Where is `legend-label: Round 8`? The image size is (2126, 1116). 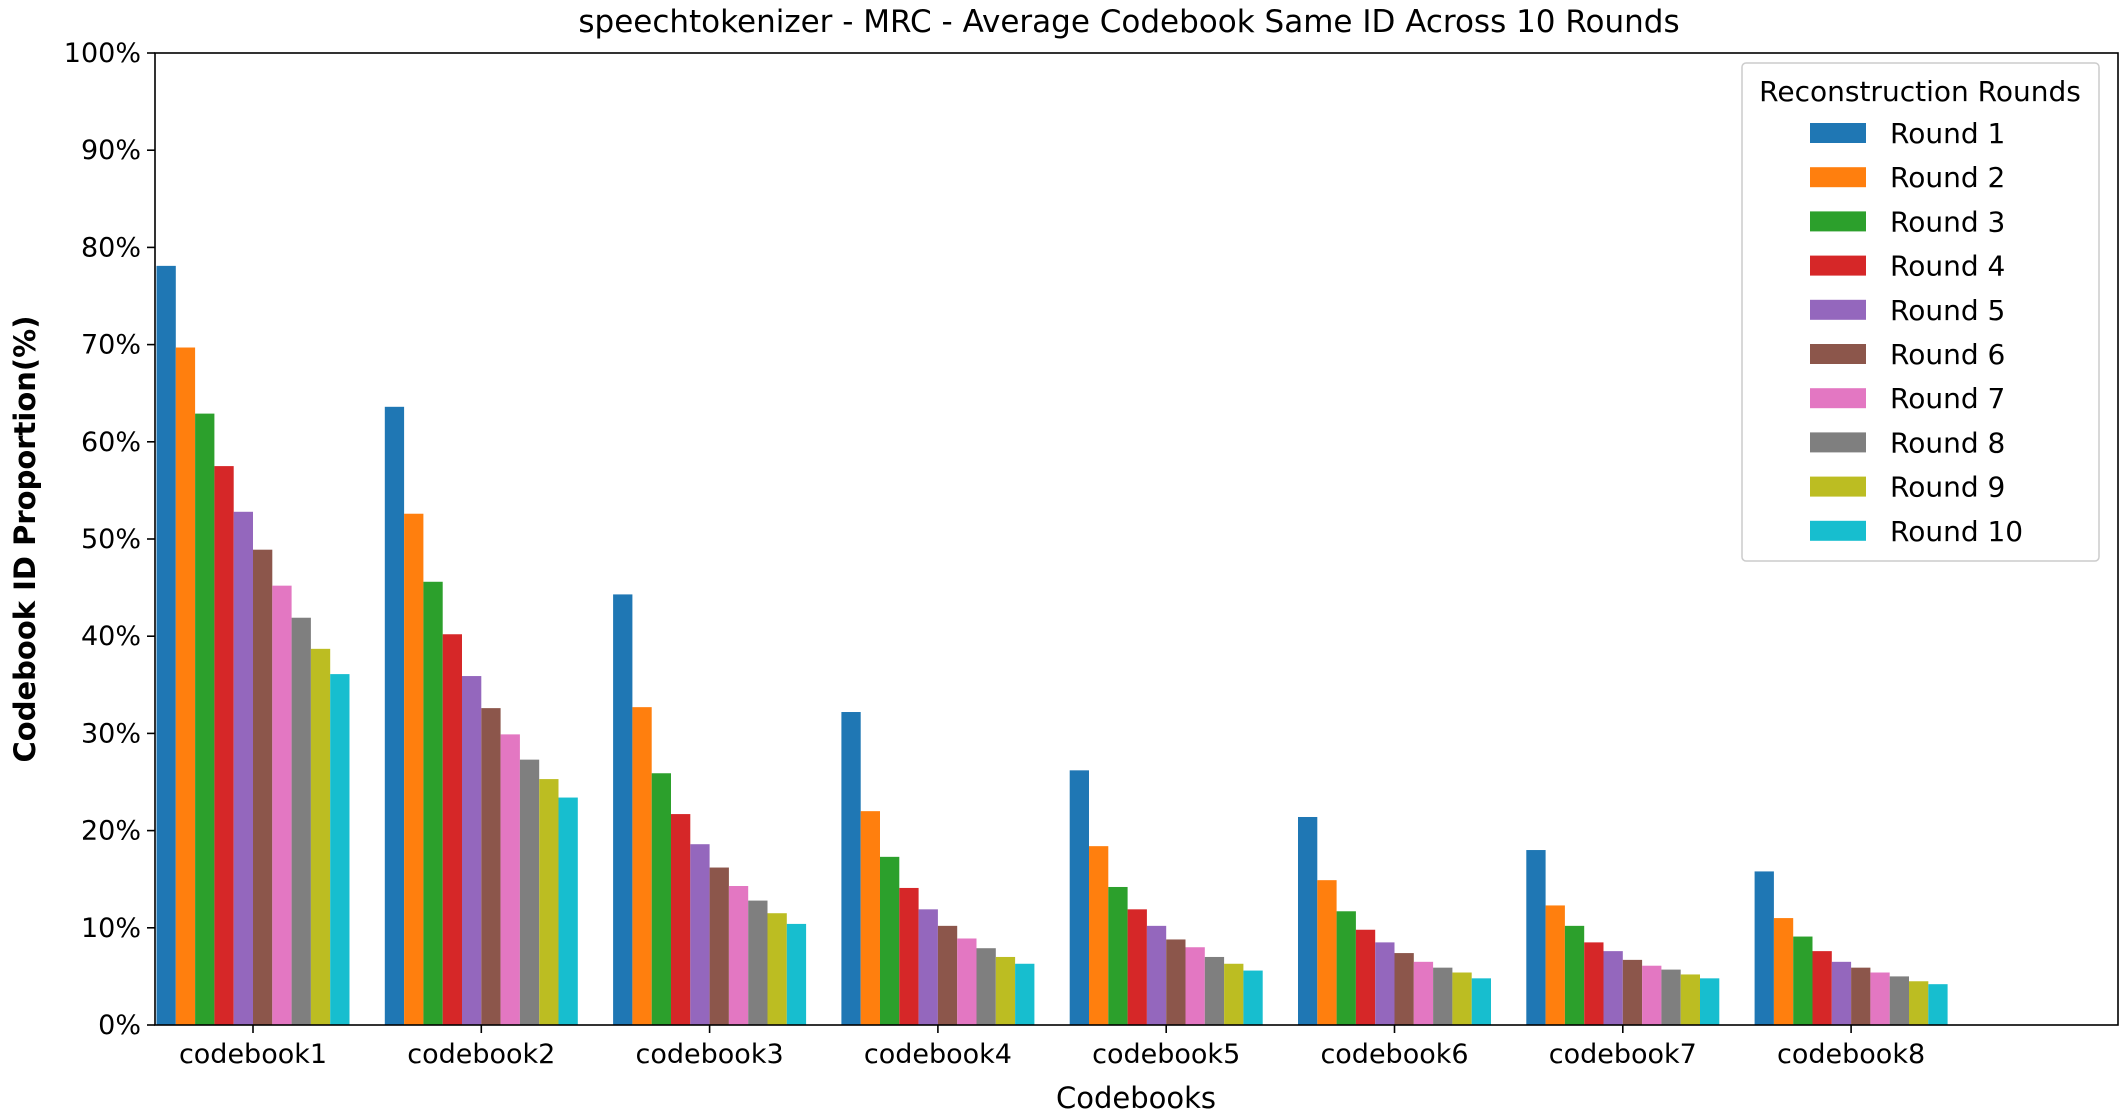 legend-label: Round 8 is located at coordinates (1947, 442).